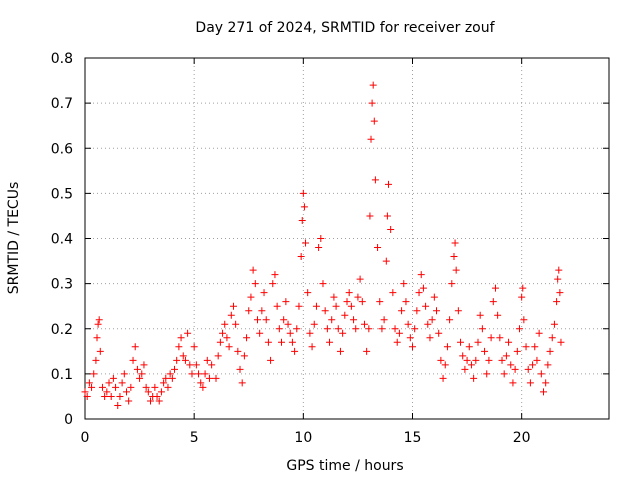  I want to click on y-tick-label: 0.2, so click(62, 330).